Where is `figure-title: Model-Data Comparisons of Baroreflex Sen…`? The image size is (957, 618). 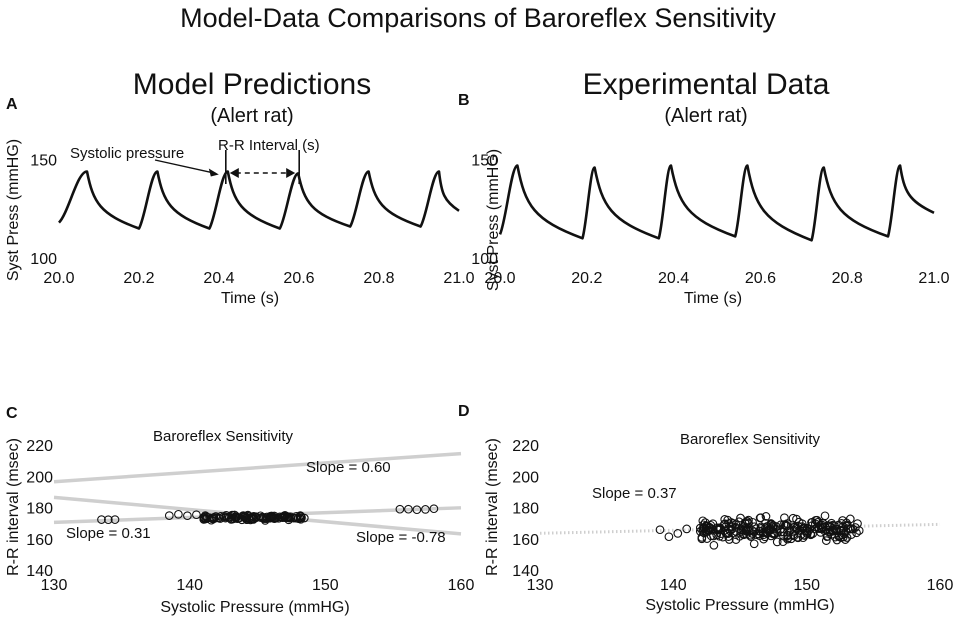 figure-title: Model-Data Comparisons of Baroreflex Sen… is located at coordinates (478, 18).